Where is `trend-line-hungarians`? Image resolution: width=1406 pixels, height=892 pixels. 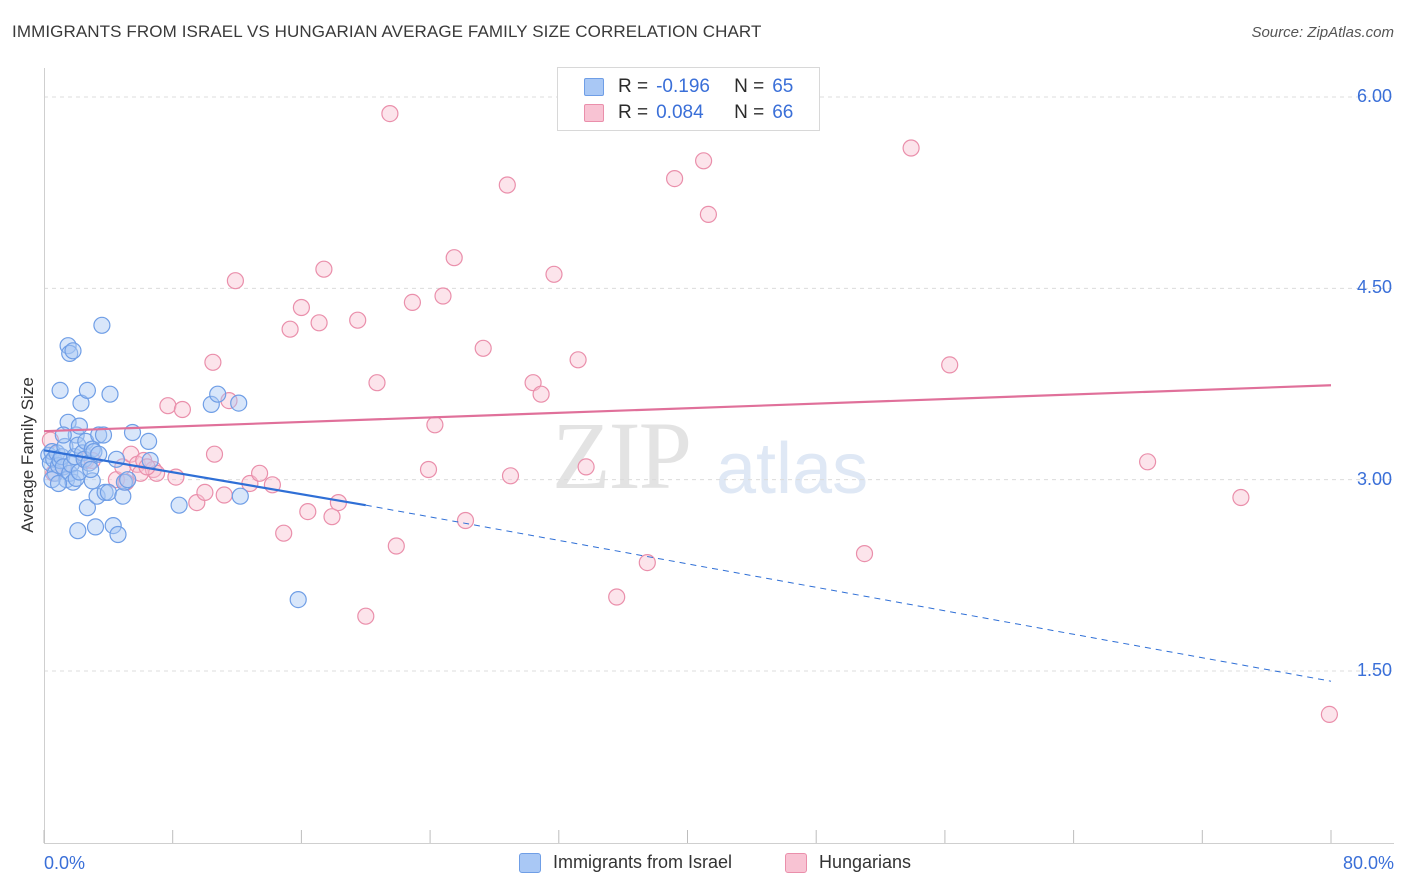 trend-line-hungarians is located at coordinates (687, 408).